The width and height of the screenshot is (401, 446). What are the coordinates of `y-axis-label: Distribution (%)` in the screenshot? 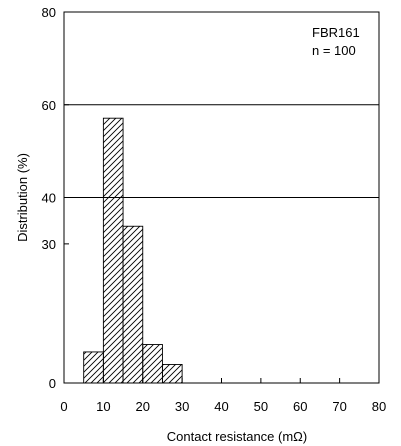 It's located at (22, 197).